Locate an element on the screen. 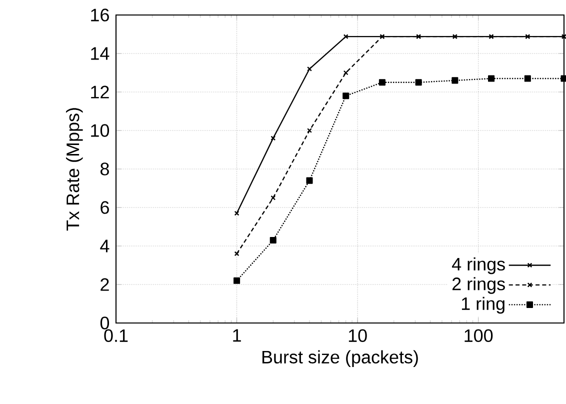  y-tick-label: 12 is located at coordinates (100, 92).